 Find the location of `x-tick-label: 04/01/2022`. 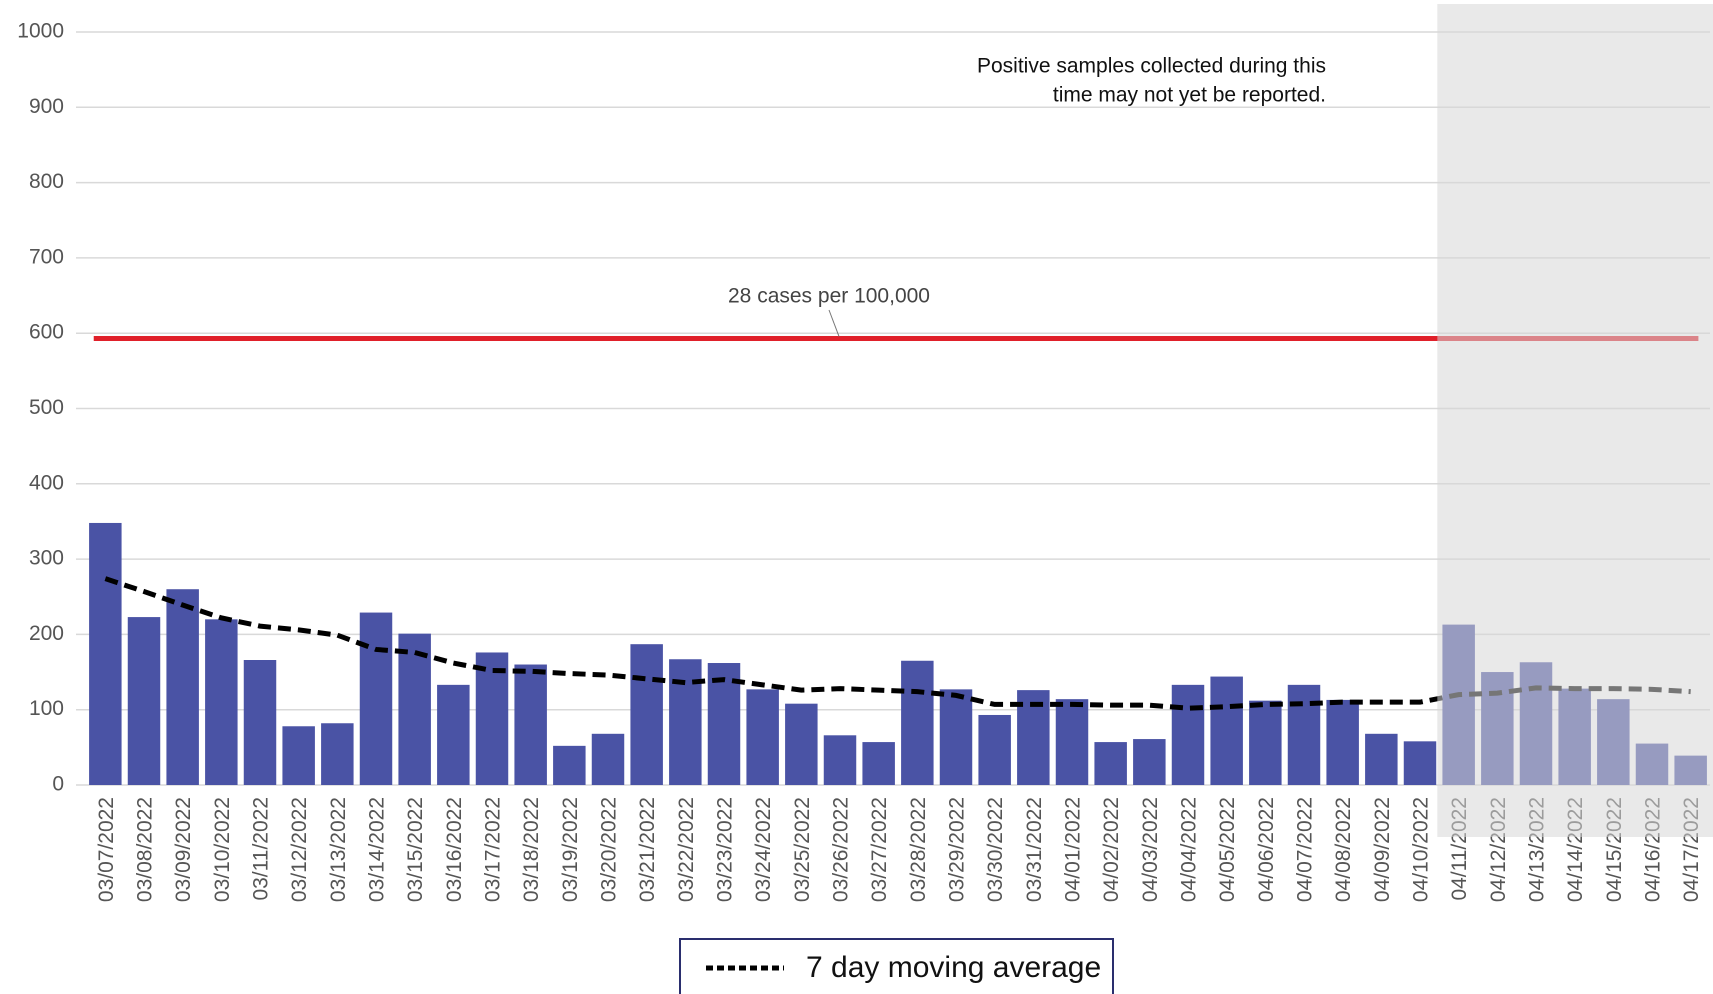

x-tick-label: 04/01/2022 is located at coordinates (1073, 849).